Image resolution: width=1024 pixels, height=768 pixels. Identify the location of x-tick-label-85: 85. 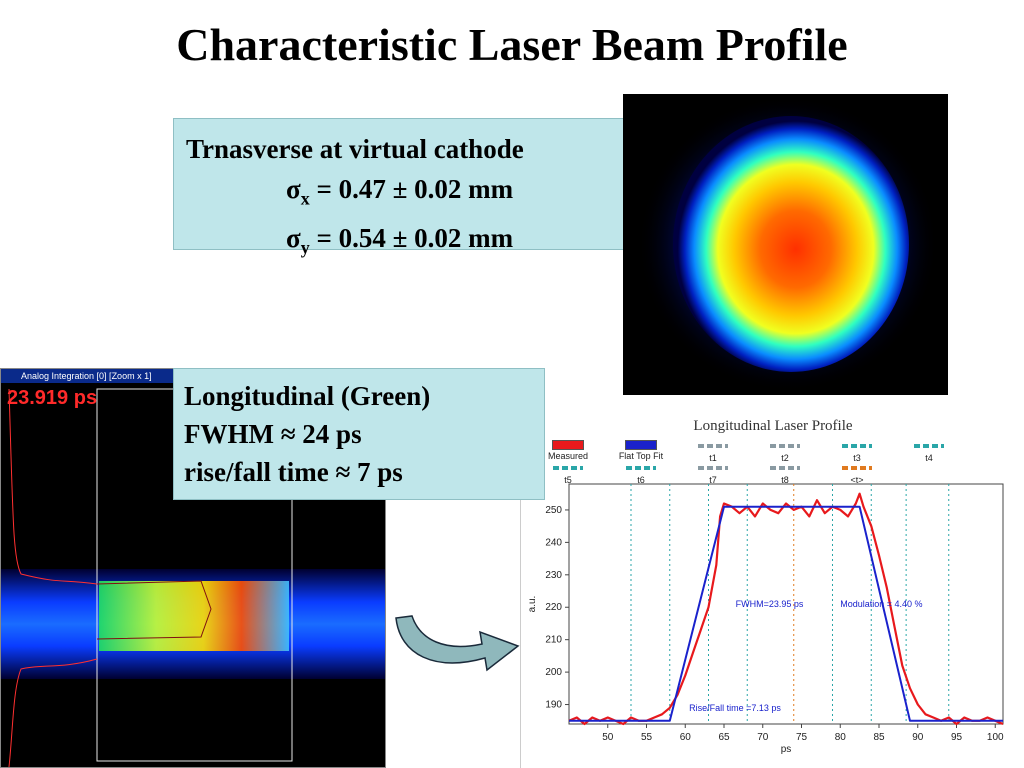
(879, 737).